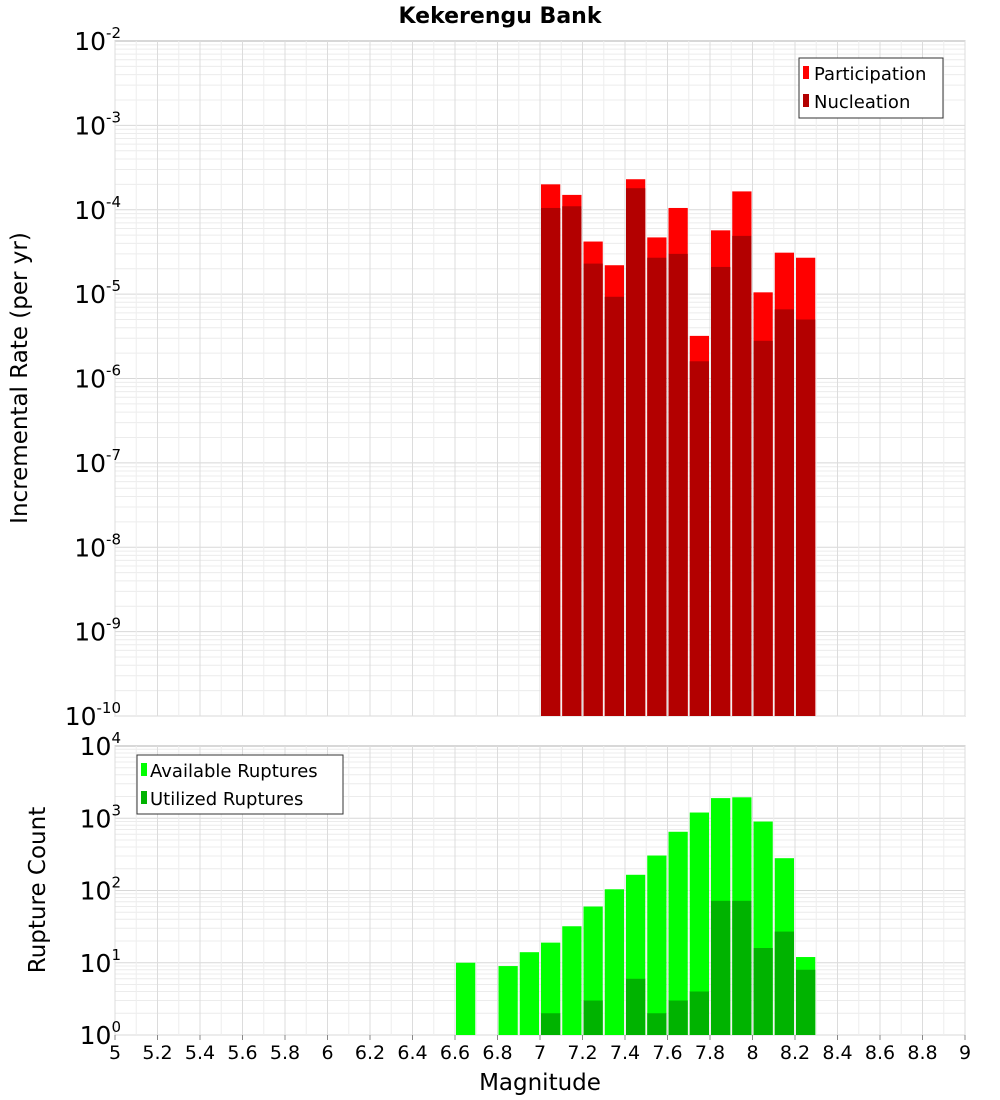 This screenshot has height=1100, width=1000. Describe the element at coordinates (157, 1053) in the screenshot. I see `x-tick-label: 5.2` at that location.